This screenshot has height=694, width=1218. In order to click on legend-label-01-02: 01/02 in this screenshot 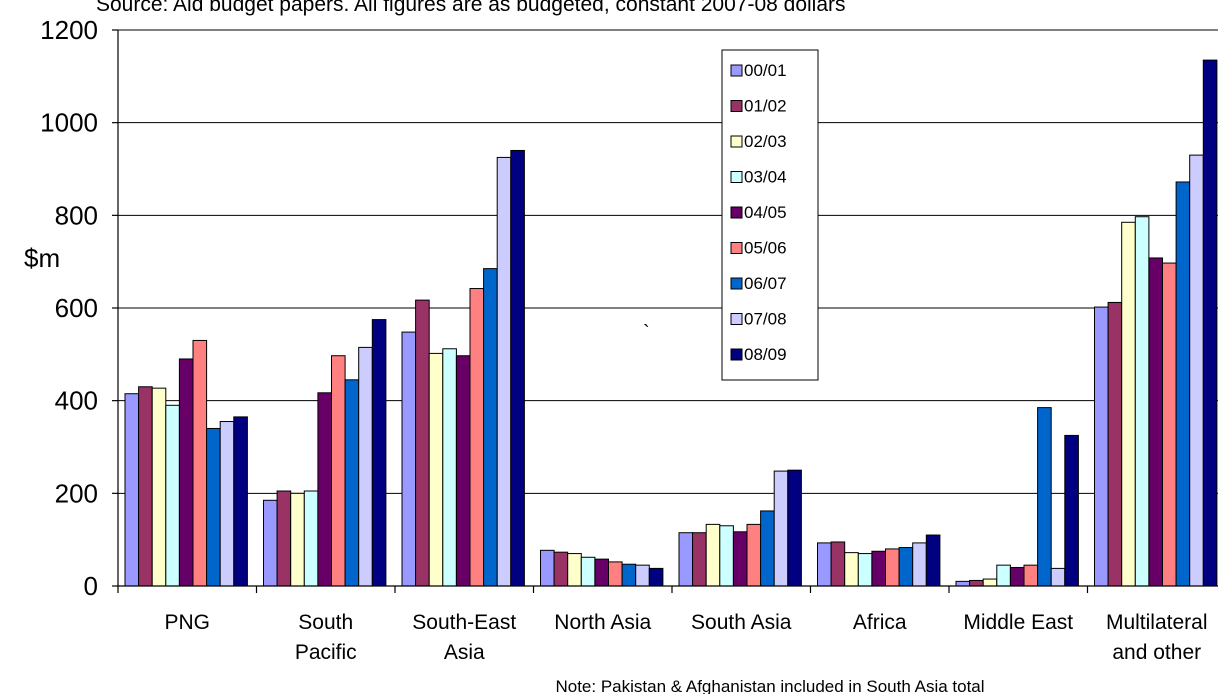, I will do `click(765, 106)`.